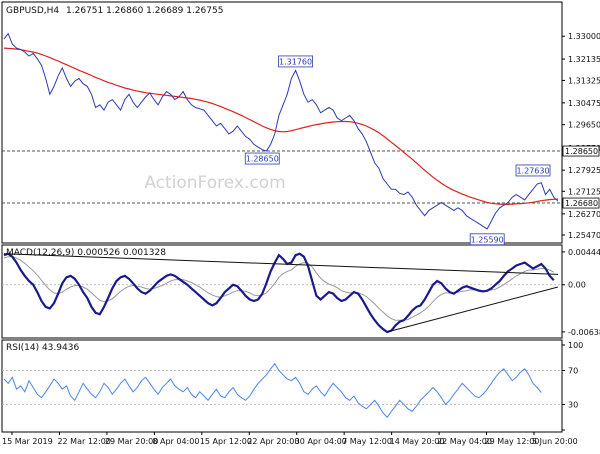  What do you see at coordinates (175, 441) in the screenshot?
I see `x-tick-label: 8 Apr 04:00` at bounding box center [175, 441].